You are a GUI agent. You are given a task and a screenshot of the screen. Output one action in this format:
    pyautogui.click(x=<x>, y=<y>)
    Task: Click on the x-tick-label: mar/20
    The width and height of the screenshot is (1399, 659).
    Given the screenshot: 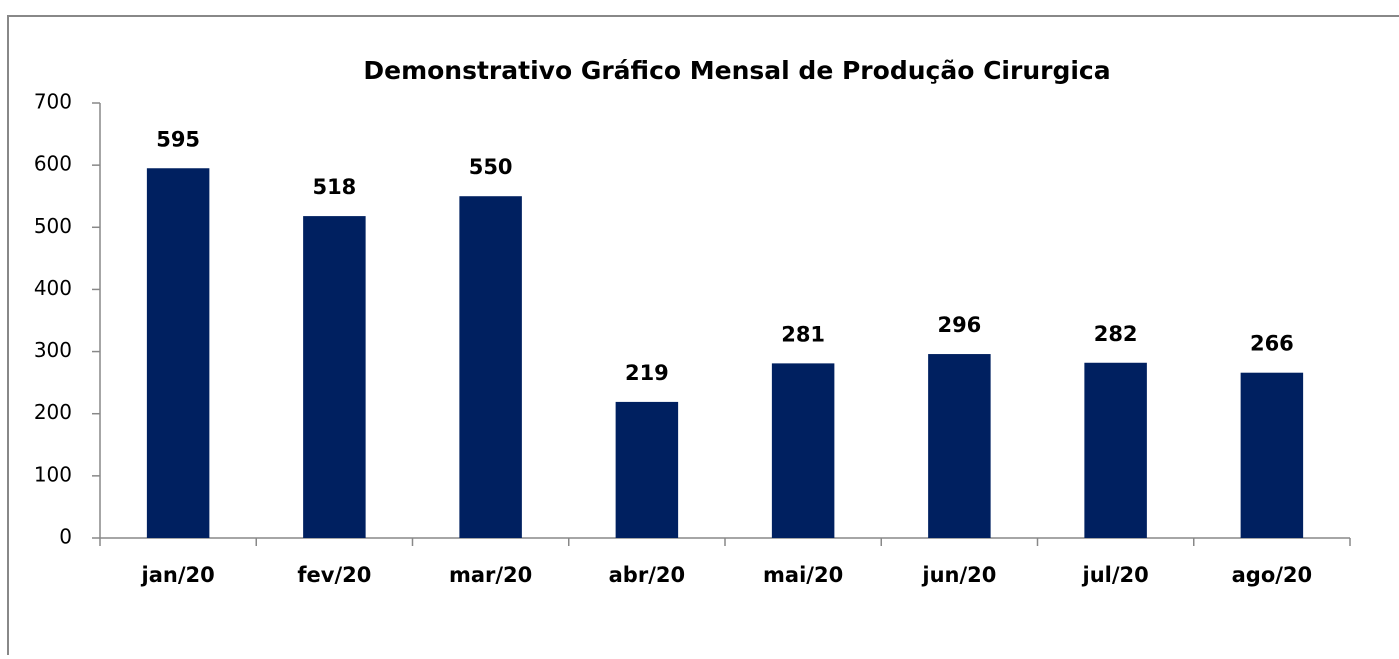 What is the action you would take?
    pyautogui.click(x=490, y=575)
    